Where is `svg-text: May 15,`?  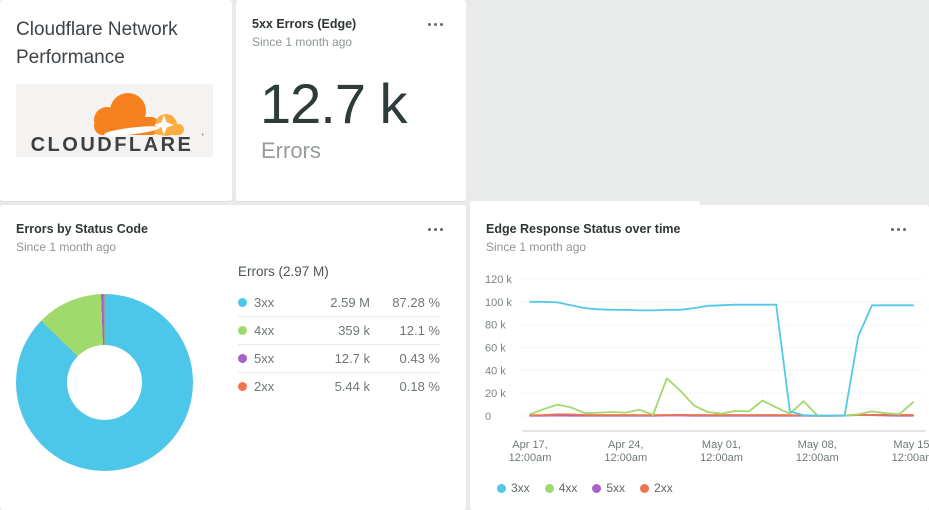
svg-text: May 15, is located at coordinates (911, 445).